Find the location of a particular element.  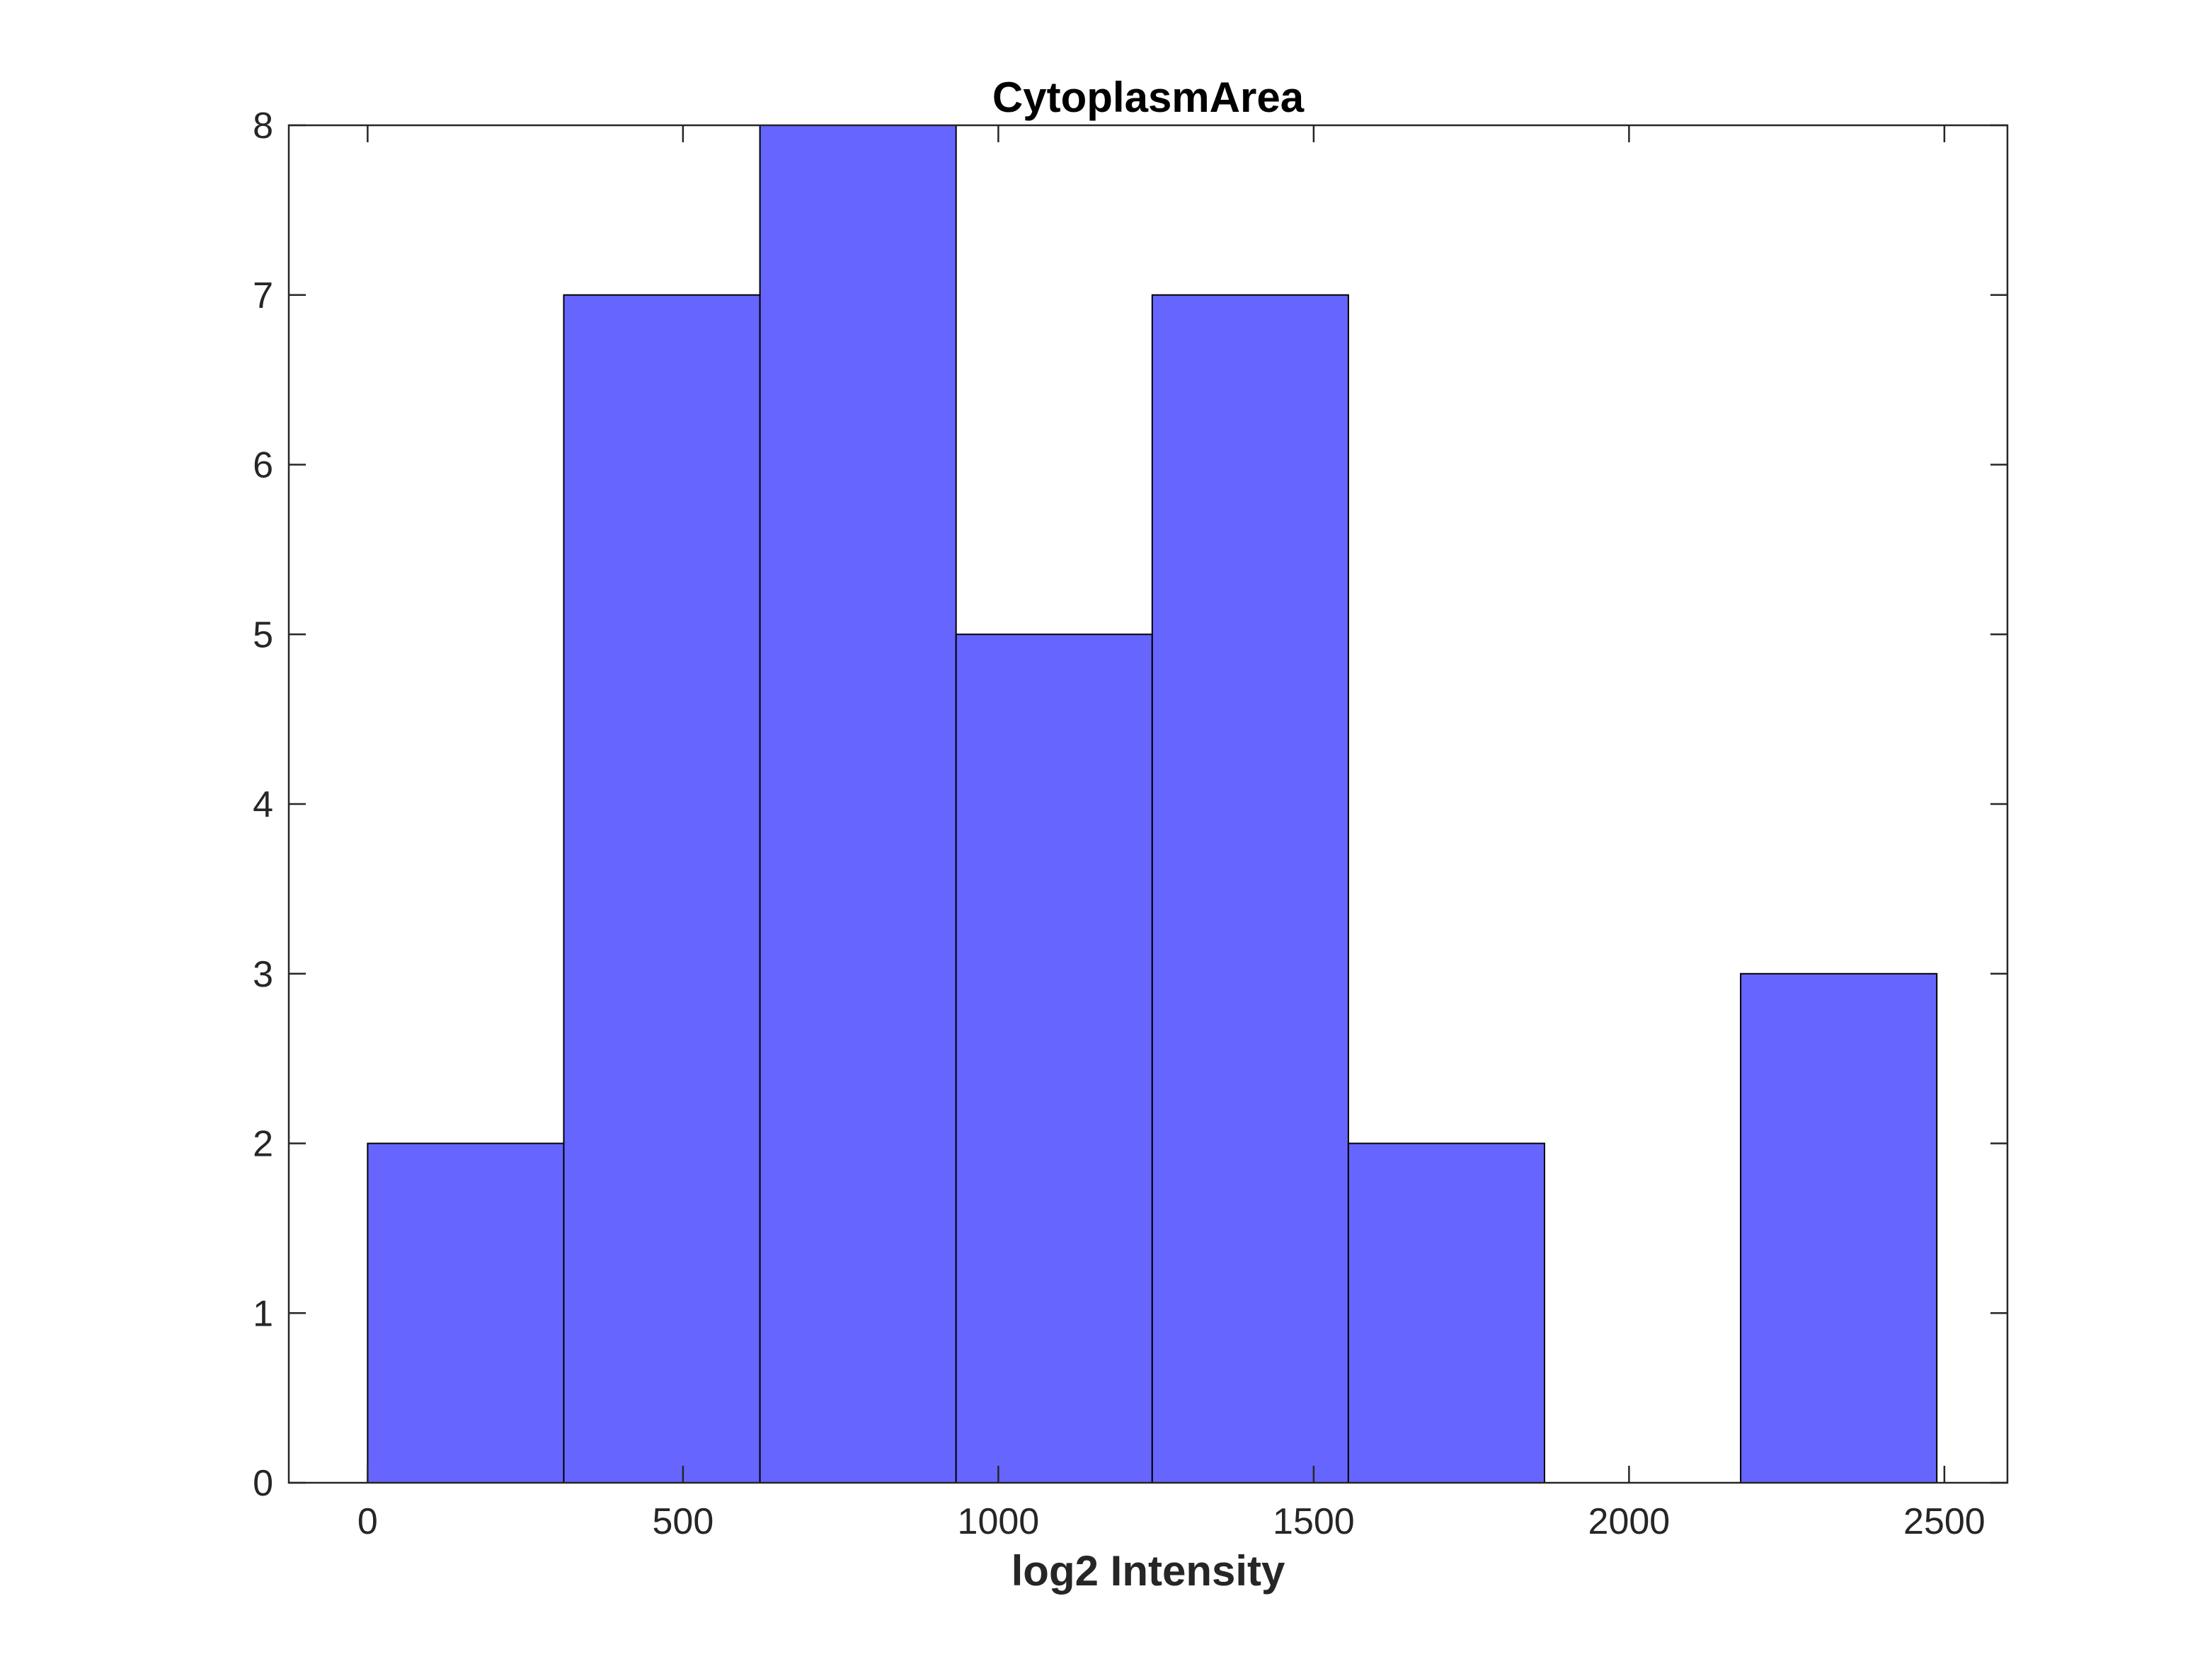

x-tick-label: 2000 is located at coordinates (1630, 1521).